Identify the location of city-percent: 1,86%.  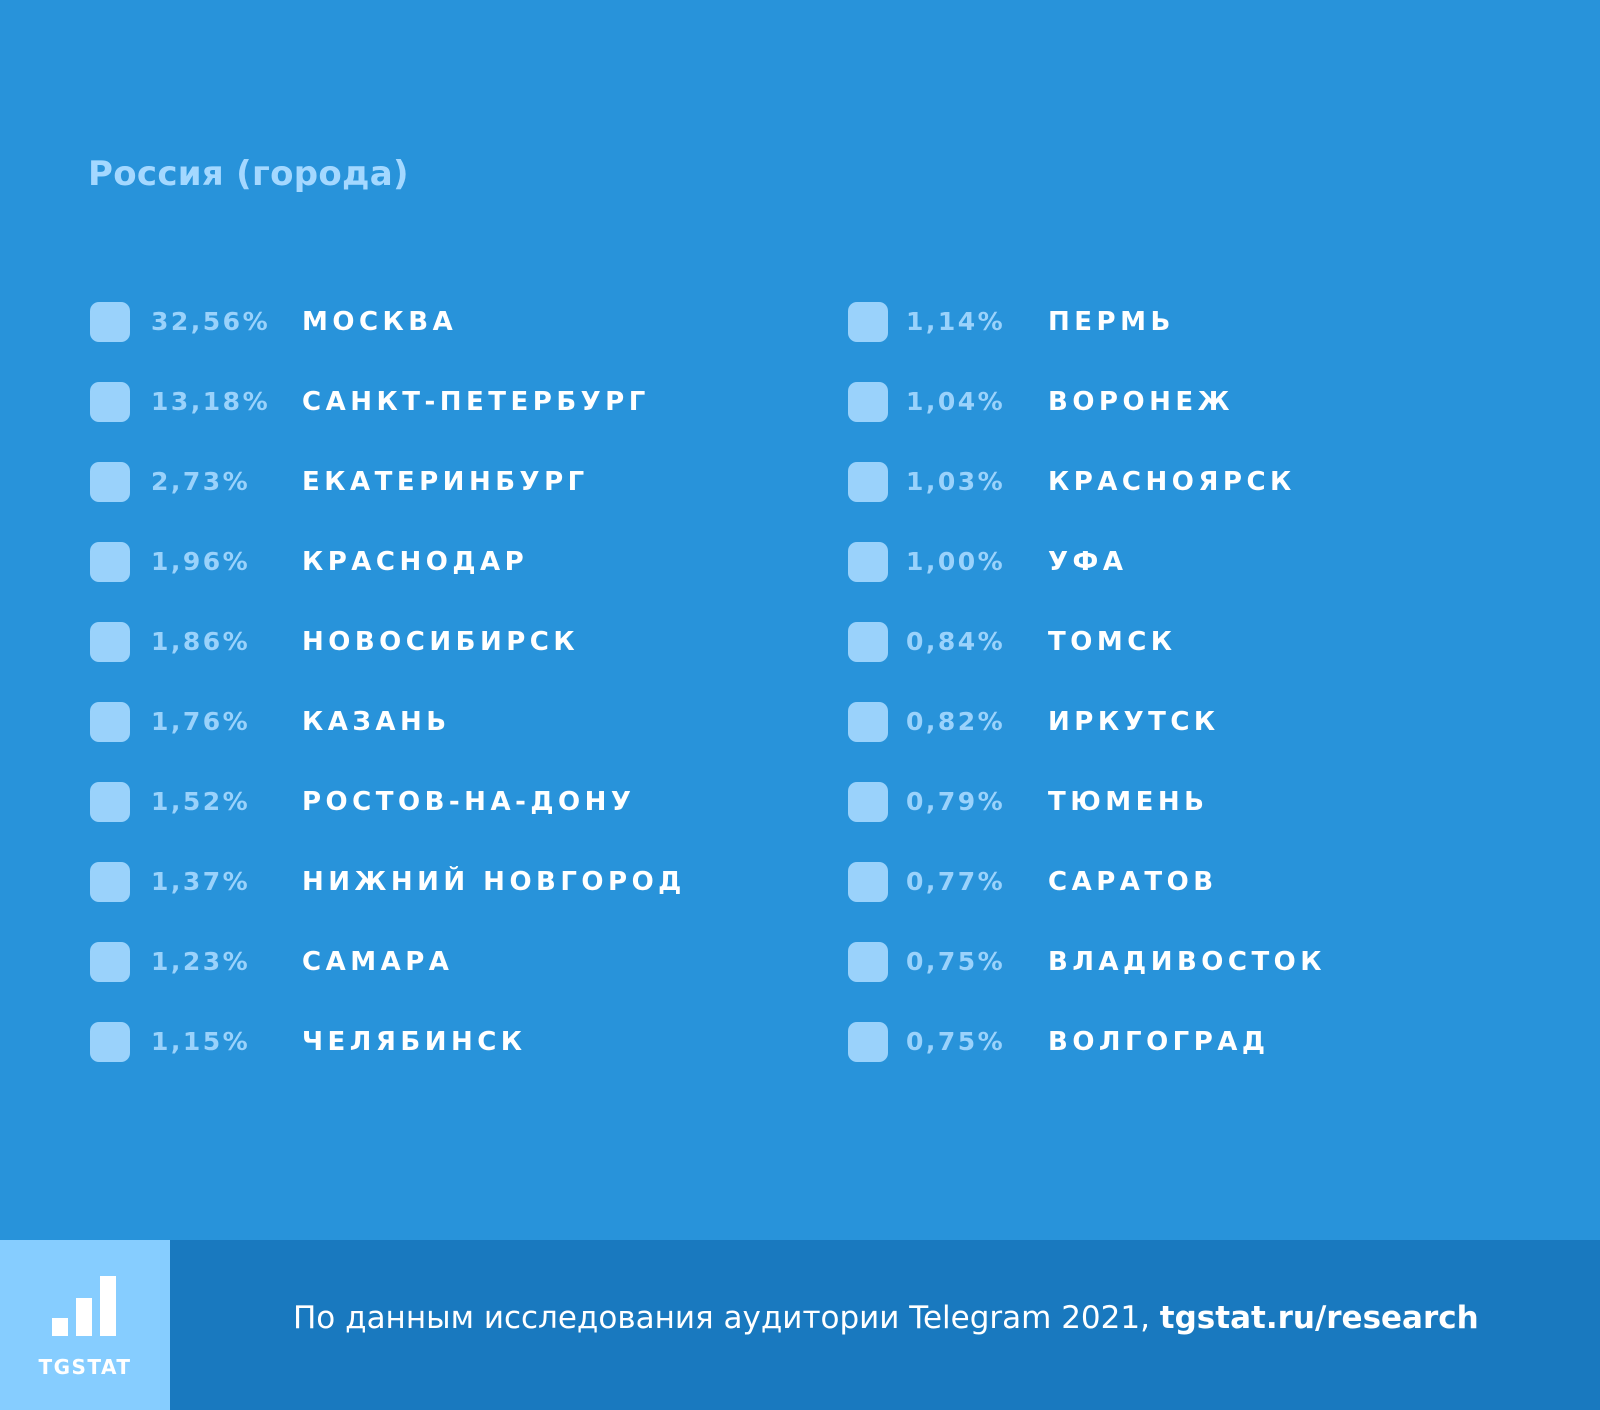
(201, 641).